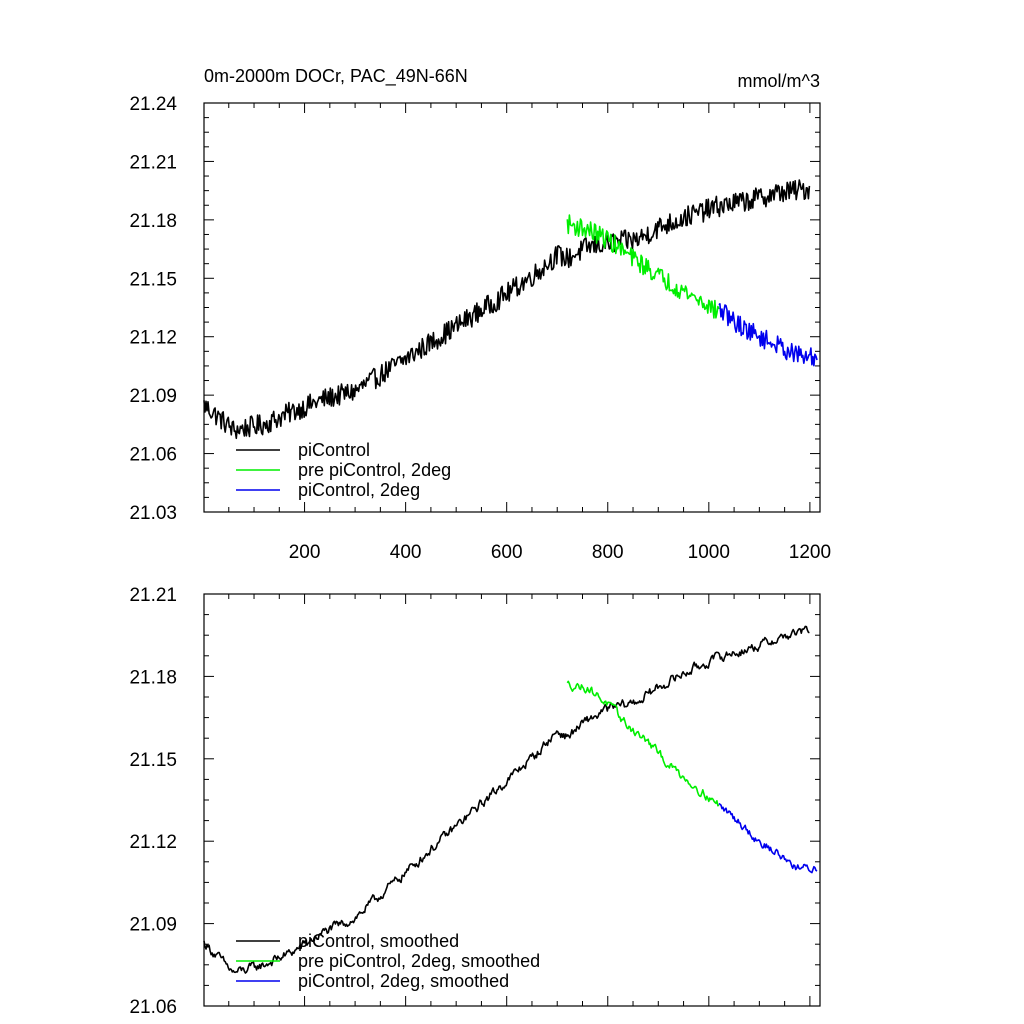  Describe the element at coordinates (153, 309) in the screenshot. I see `top-y-tick-labels: 21.03 21.06 21.09 21.12 21.15 21.18 21.21 21.24` at that location.